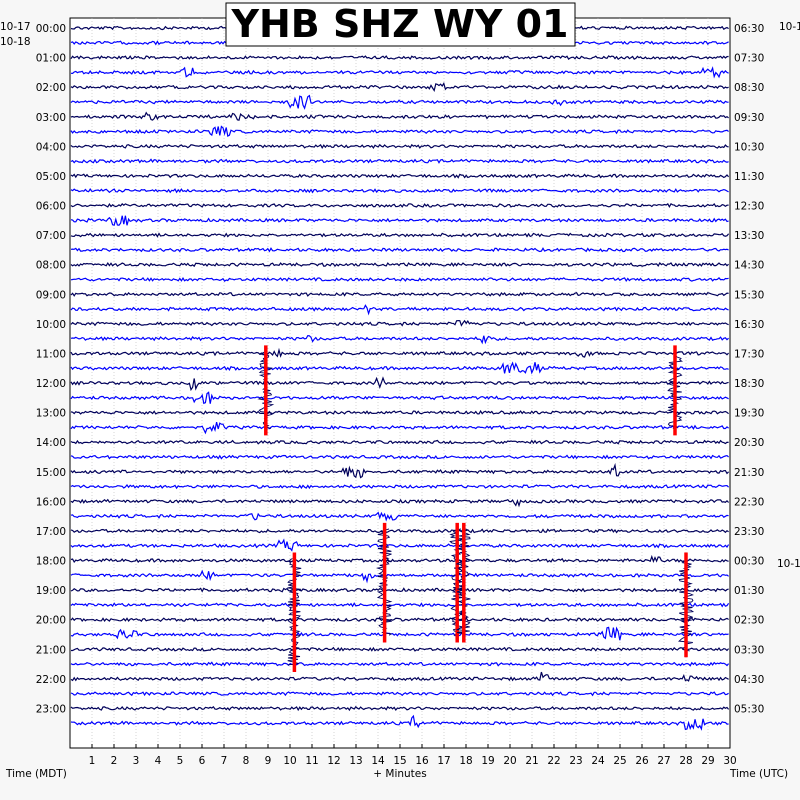  I want to click on title-box, so click(400, 24).